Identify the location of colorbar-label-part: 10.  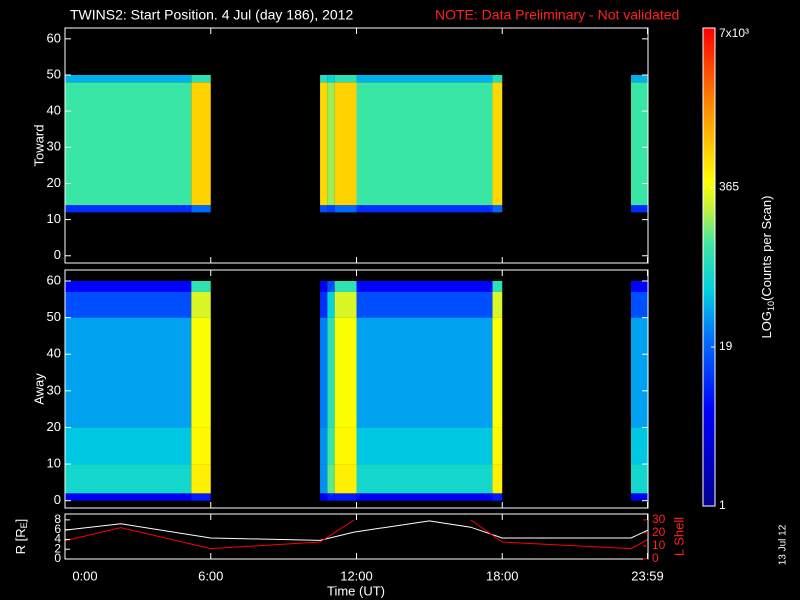
(771, 306).